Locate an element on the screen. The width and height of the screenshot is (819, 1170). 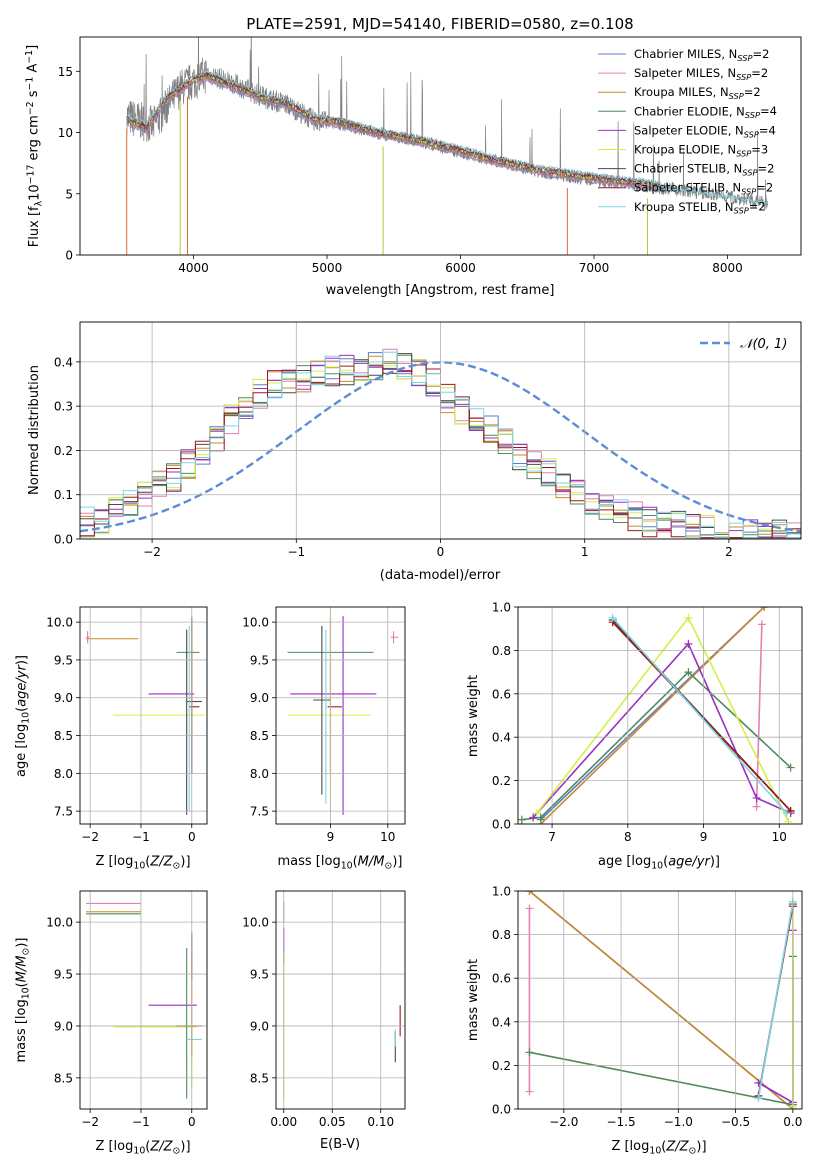
residuals-xlabel: (data-model)/error is located at coordinates (440, 575).